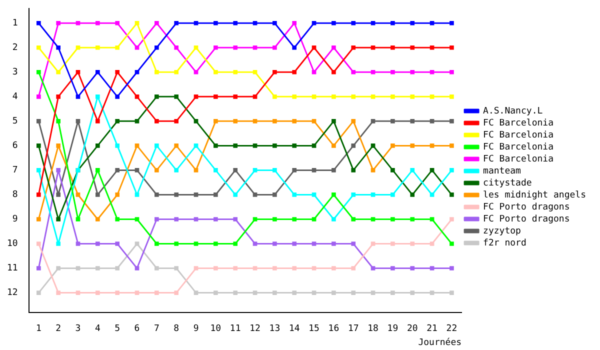 The width and height of the screenshot is (600, 350). What do you see at coordinates (373, 329) in the screenshot?
I see `x-tick-label: 18` at bounding box center [373, 329].